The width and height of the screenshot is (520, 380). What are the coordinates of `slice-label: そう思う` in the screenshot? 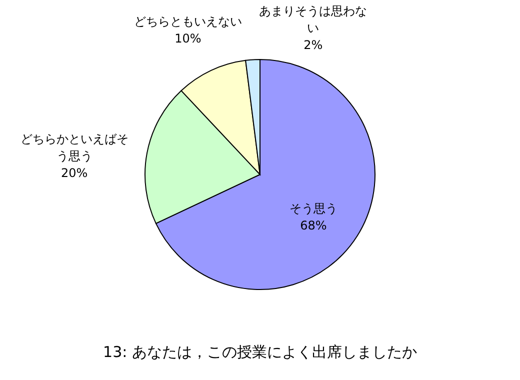 It's located at (313, 208).